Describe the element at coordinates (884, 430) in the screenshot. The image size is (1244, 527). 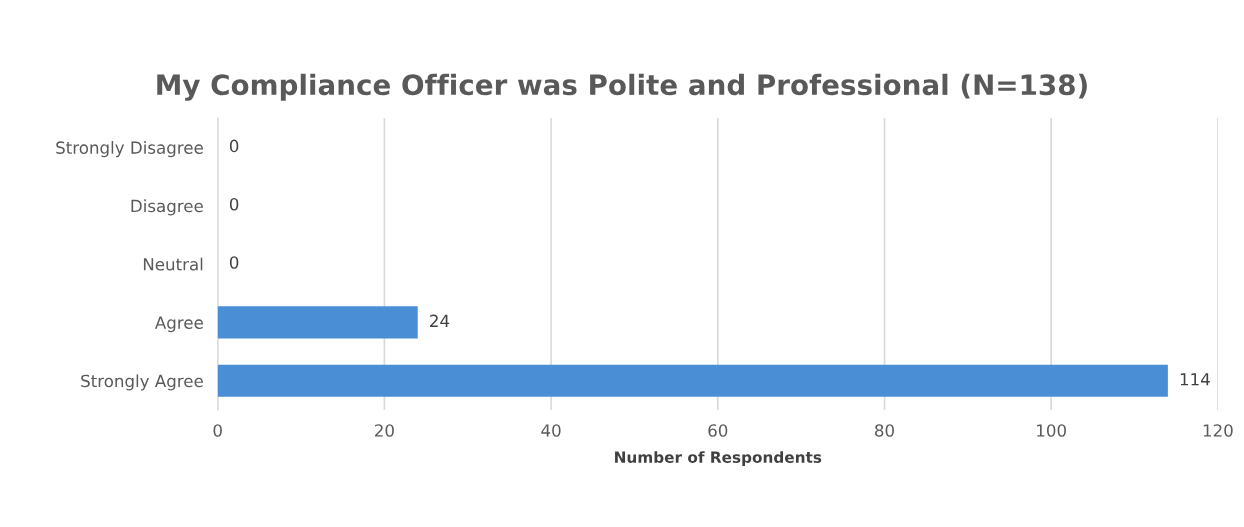
I see `x-tick-label: 80` at that location.